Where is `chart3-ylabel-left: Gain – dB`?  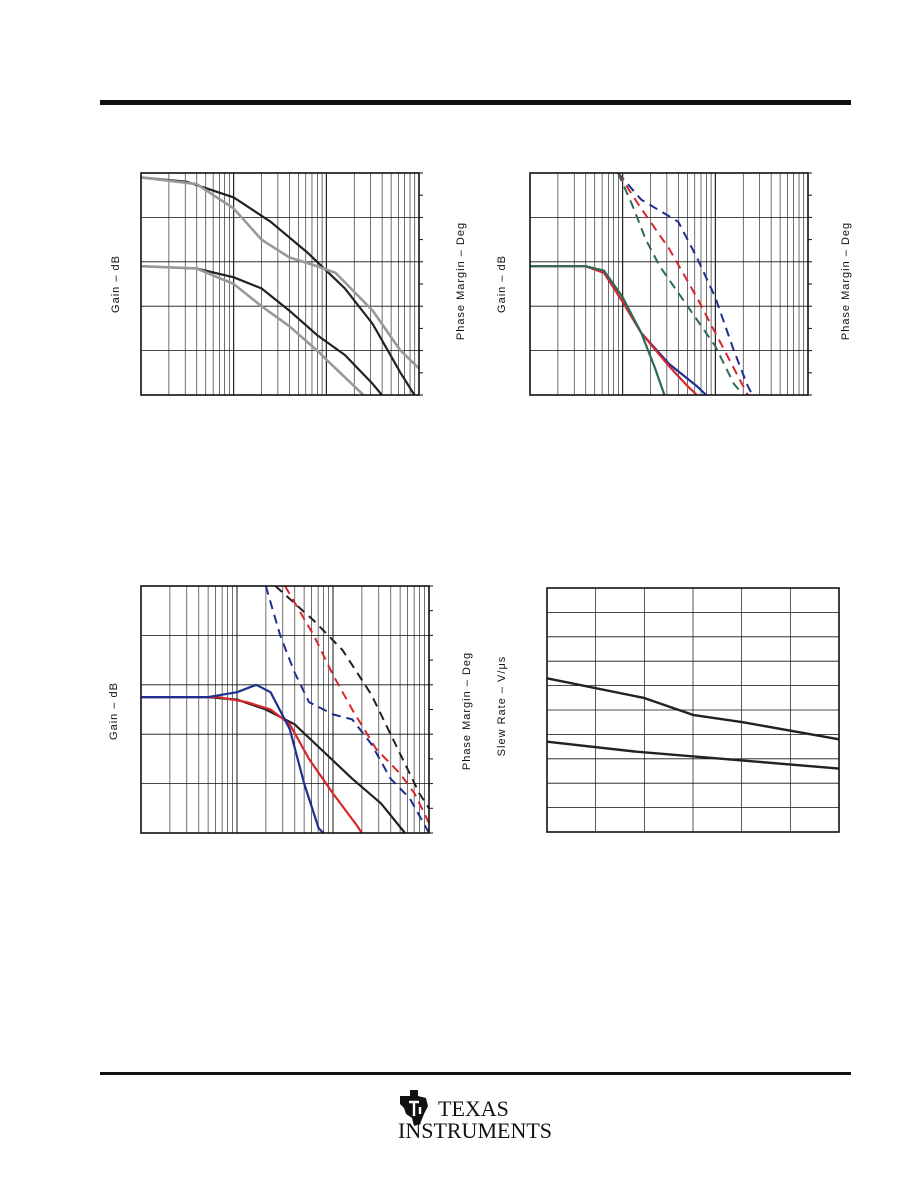
chart3-ylabel-left: Gain – dB is located at coordinates (114, 711).